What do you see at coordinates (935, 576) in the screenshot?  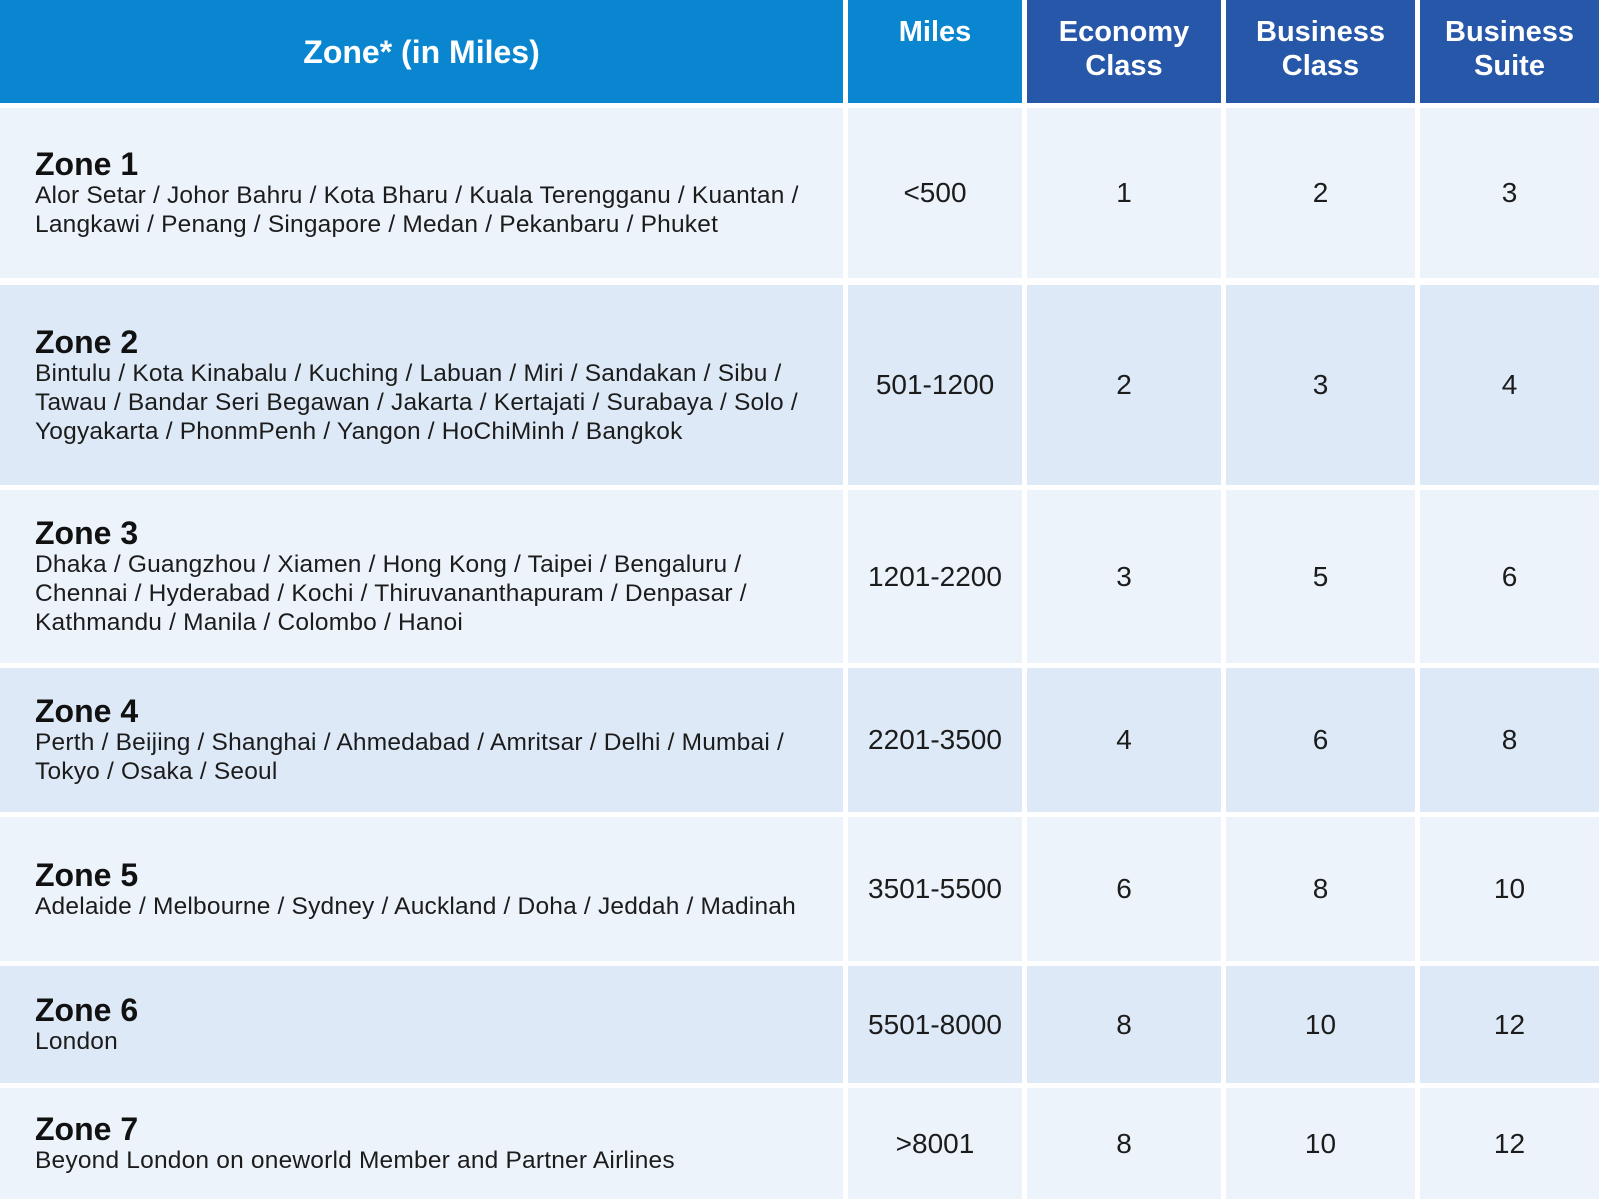 I see `miles-cell: 1201-2200` at bounding box center [935, 576].